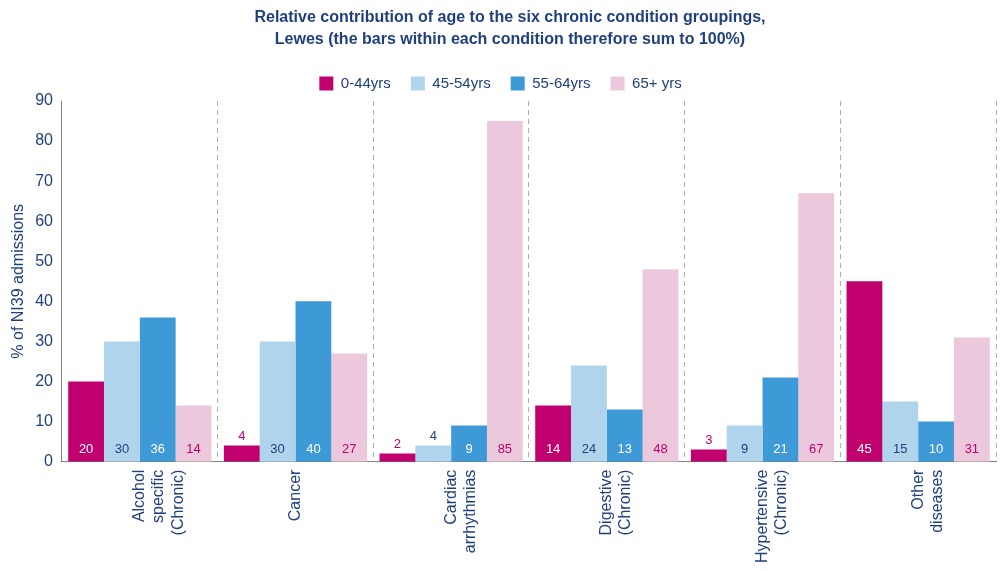 The height and width of the screenshot is (571, 1001). What do you see at coordinates (972, 449) in the screenshot?
I see `data-label: 31` at bounding box center [972, 449].